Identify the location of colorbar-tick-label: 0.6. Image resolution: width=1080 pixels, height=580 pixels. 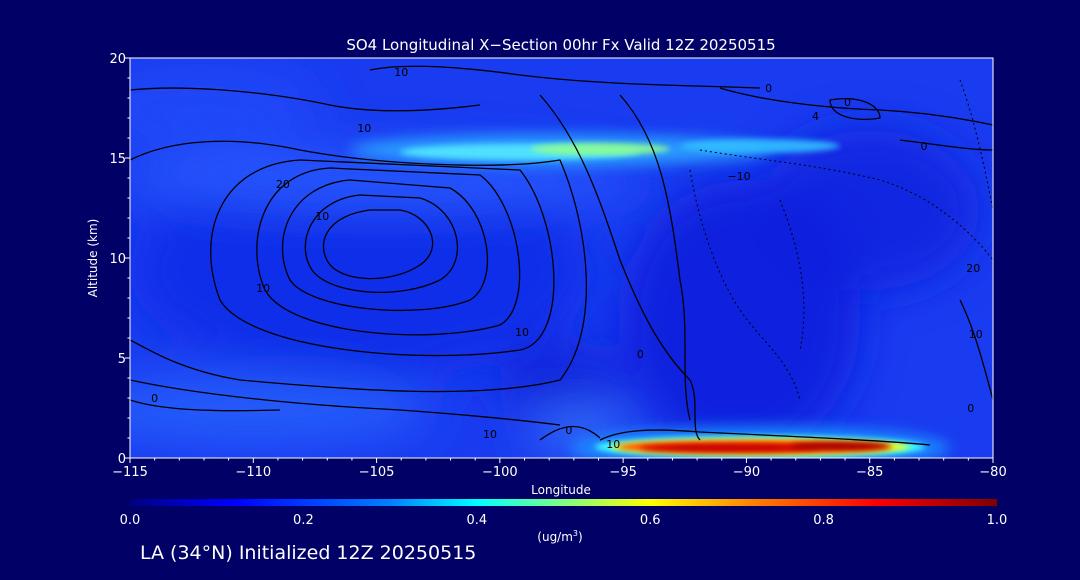
(650, 520).